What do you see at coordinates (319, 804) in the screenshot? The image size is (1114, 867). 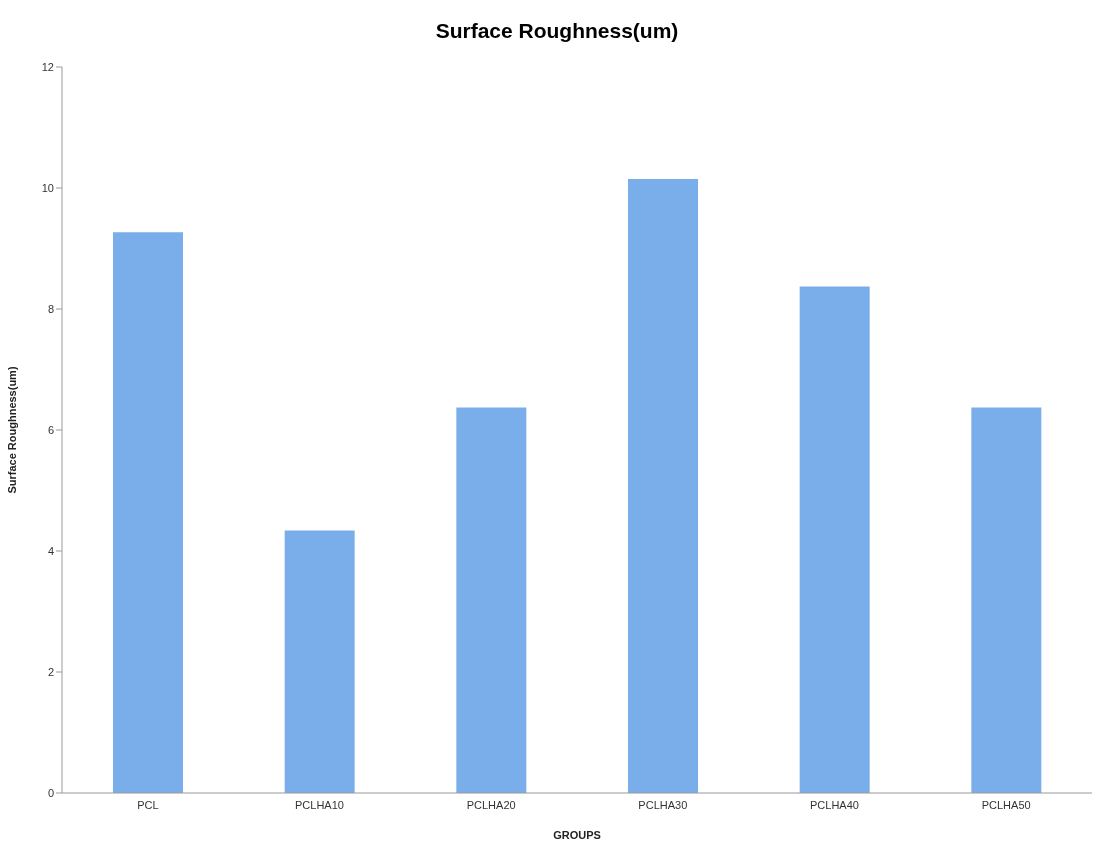 I see `x-tick-label: PCLHA10` at bounding box center [319, 804].